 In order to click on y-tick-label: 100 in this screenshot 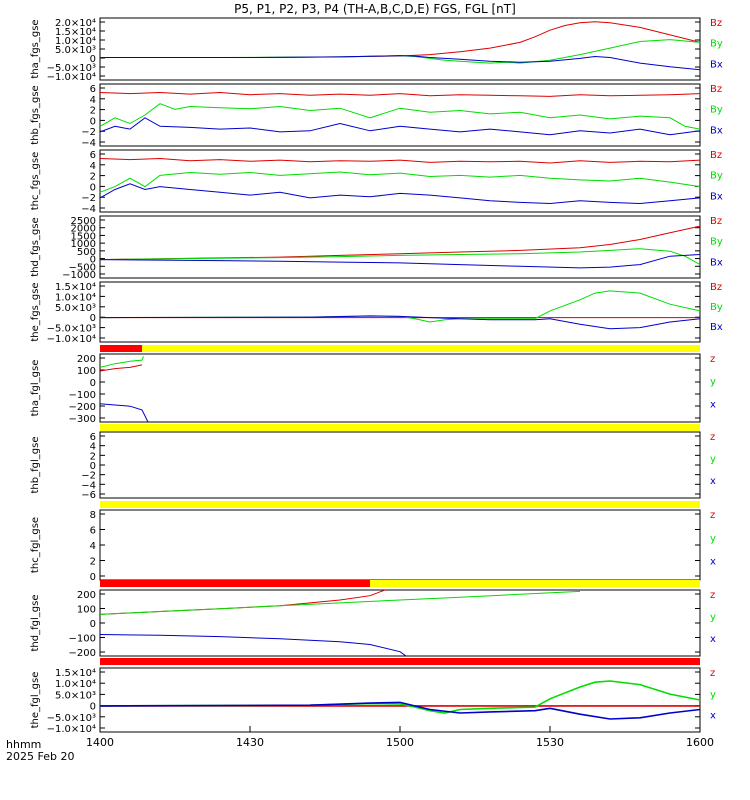, I will do `click(86, 610)`.